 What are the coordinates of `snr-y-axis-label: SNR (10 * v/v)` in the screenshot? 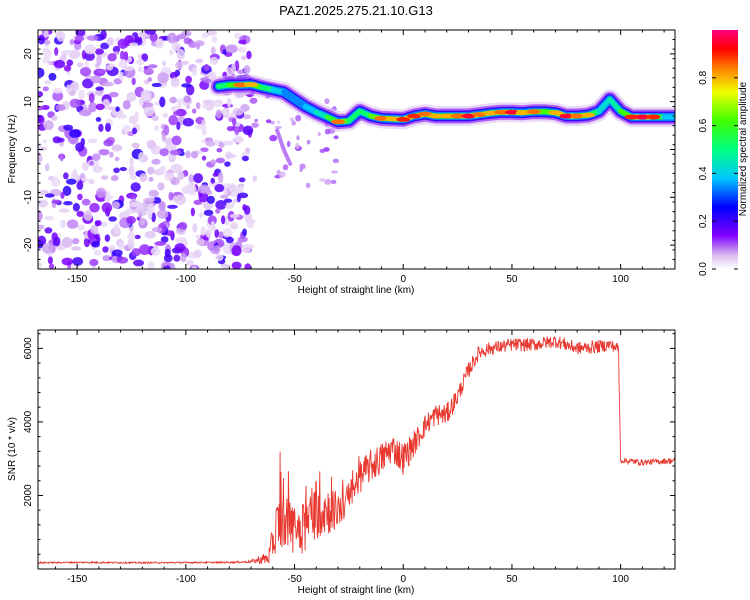 It's located at (12, 449).